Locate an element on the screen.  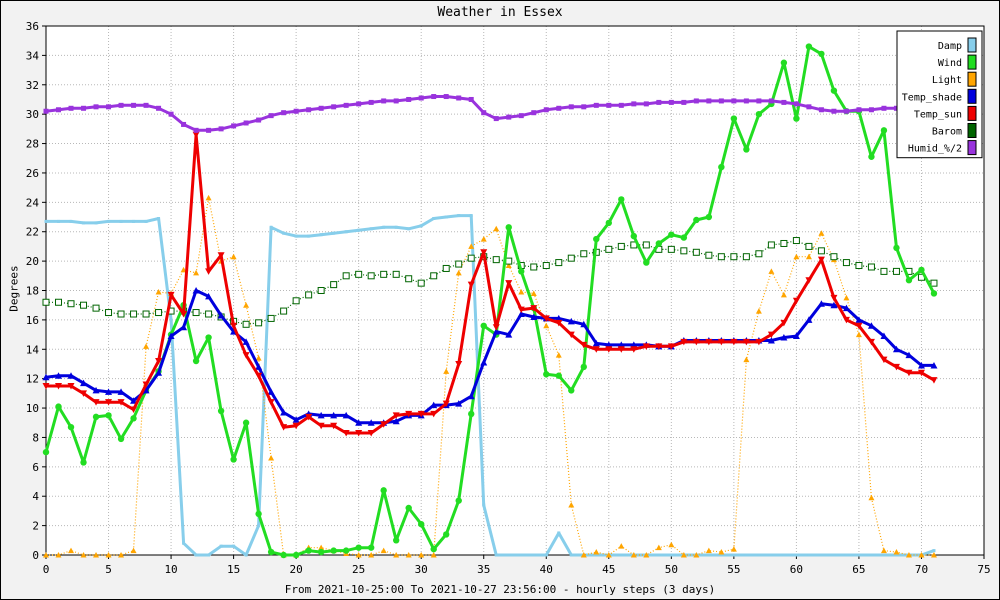
y-tick-label: 34 is located at coordinates (33, 55).